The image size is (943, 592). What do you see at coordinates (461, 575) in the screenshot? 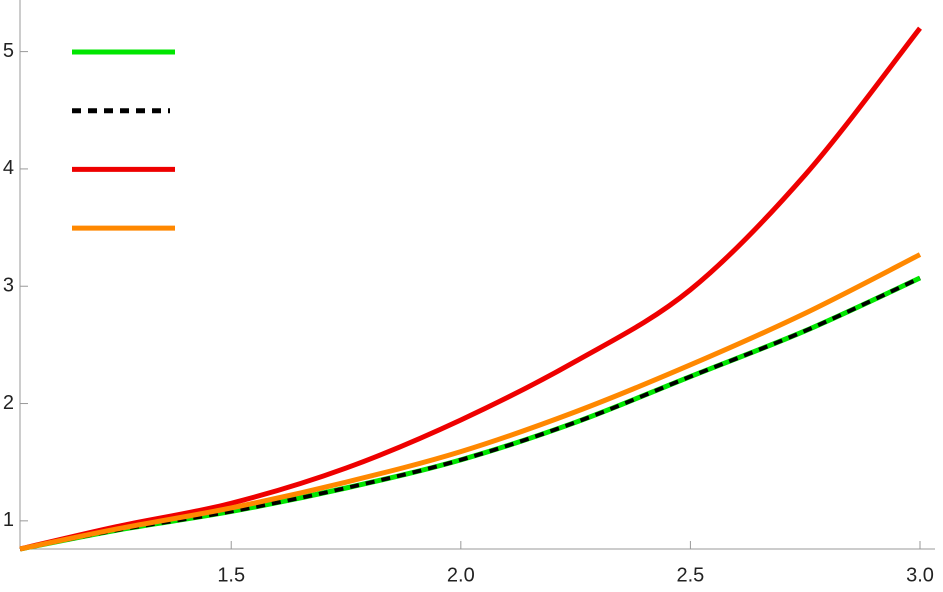
I see `x-tick-label: 2.0` at bounding box center [461, 575].